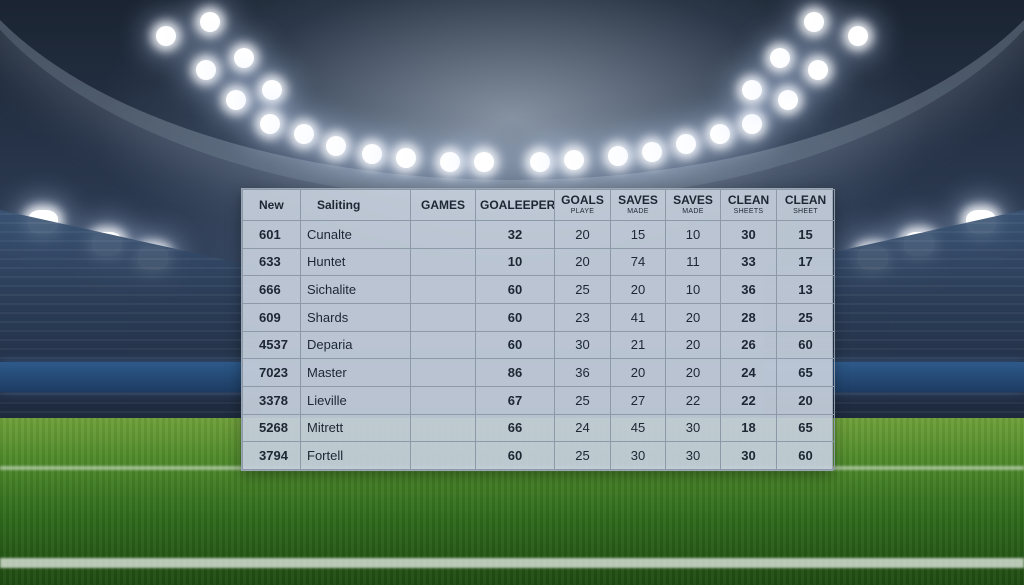  Describe the element at coordinates (748, 211) in the screenshot. I see `column-header-sublabel: SHEETS` at that location.